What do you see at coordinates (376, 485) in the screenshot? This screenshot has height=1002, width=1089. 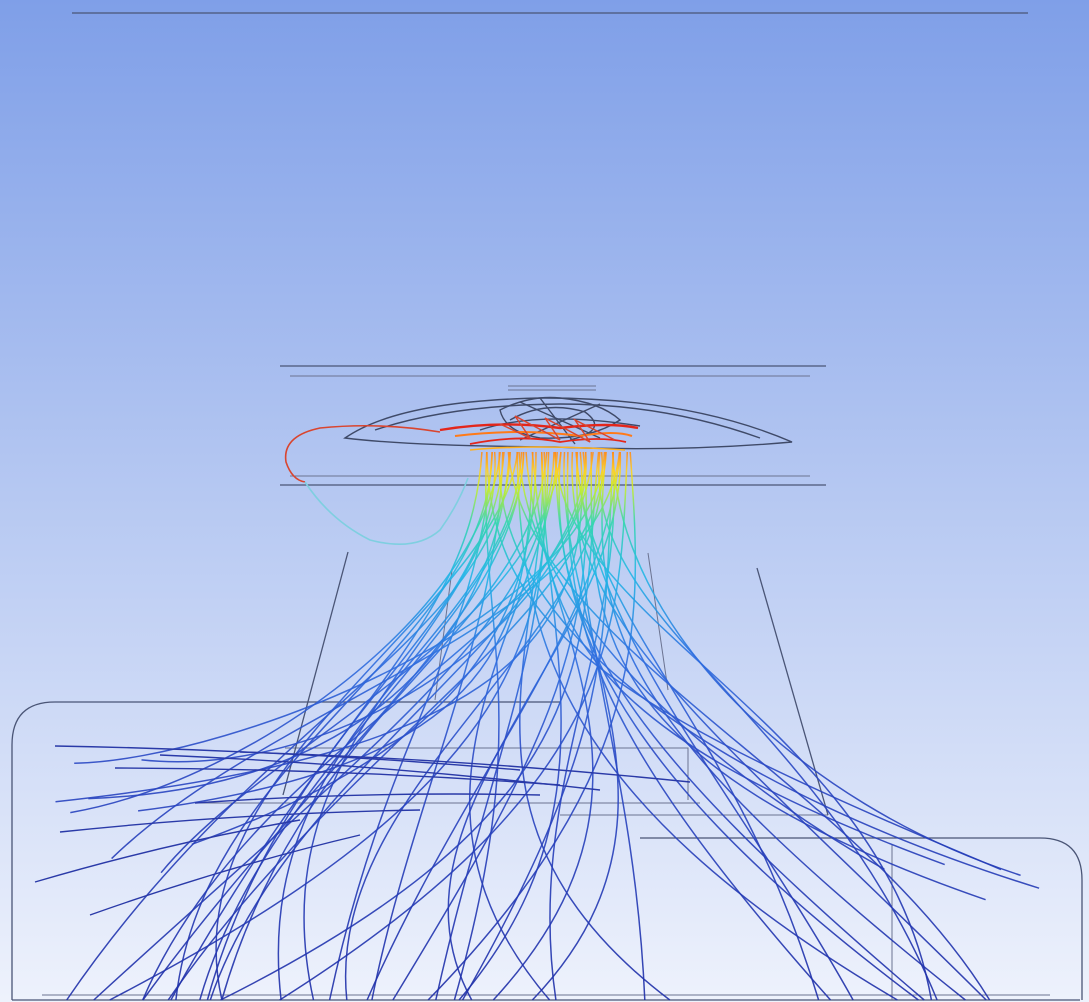 I see `stray-streamline-loop` at bounding box center [376, 485].